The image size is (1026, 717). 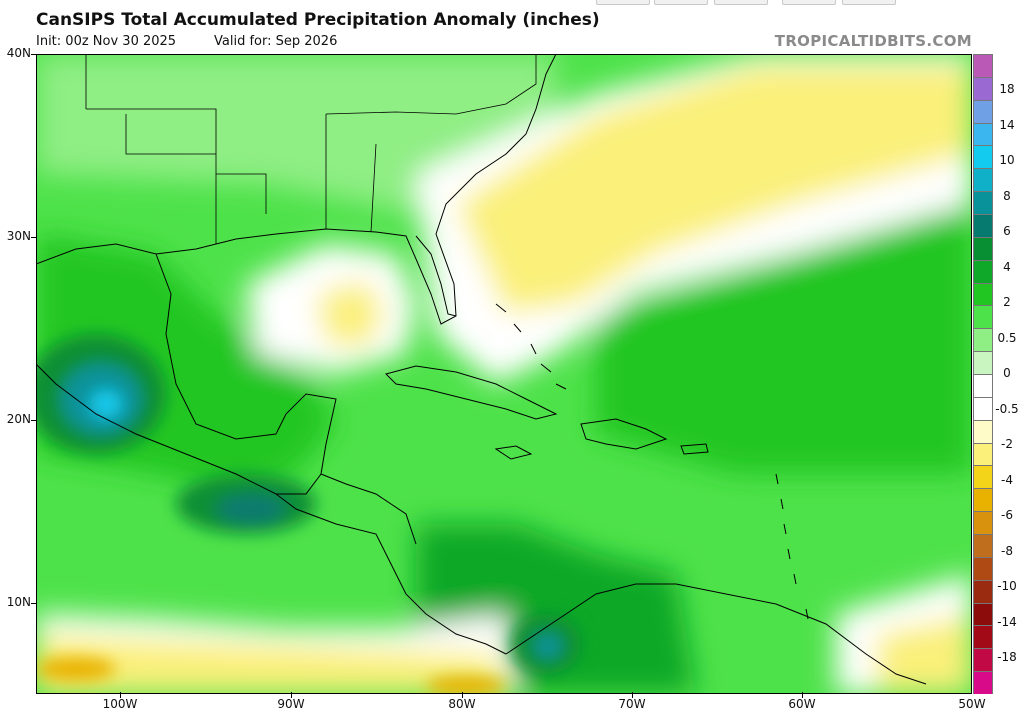 I want to click on coast-jamaica, so click(x=513, y=452).